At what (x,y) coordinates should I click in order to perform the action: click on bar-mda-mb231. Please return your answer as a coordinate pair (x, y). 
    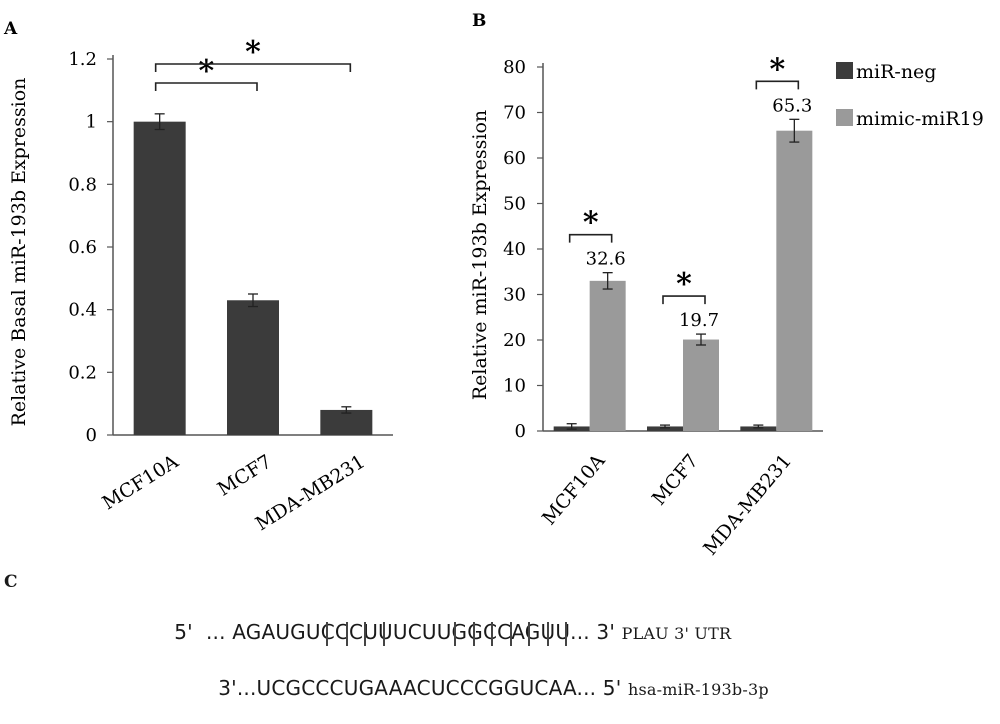
    Looking at the image, I should click on (346, 422).